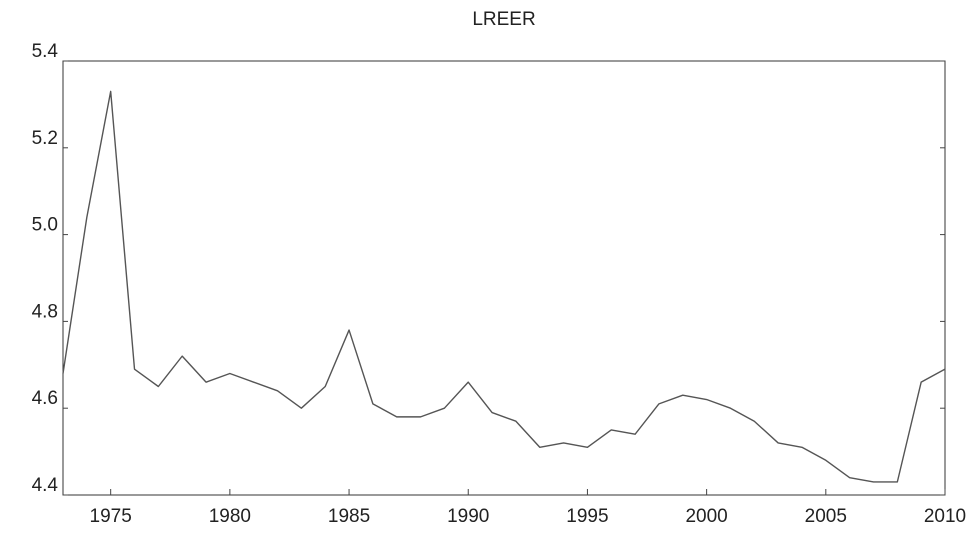 This screenshot has width=975, height=538. What do you see at coordinates (45, 51) in the screenshot?
I see `y-tick-label: 5.4` at bounding box center [45, 51].